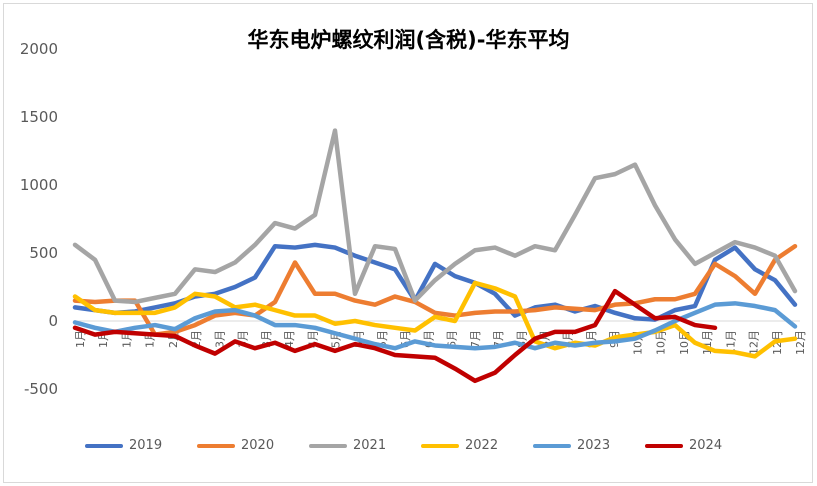 The width and height of the screenshot is (817, 486). I want to click on legend-item-2022: 2022, so click(477, 445).